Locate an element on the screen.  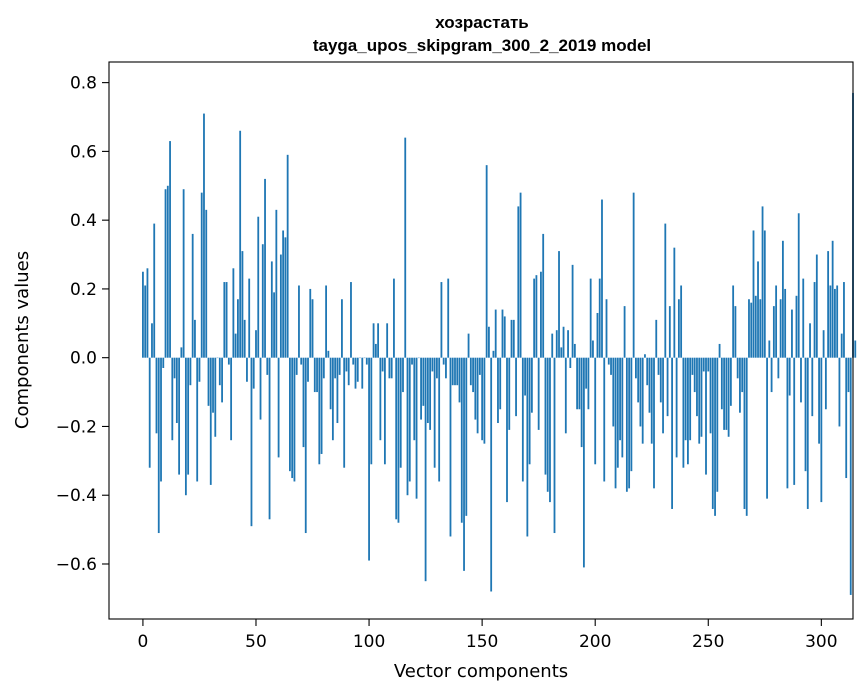
y-tick-label: −0.2 is located at coordinates (76, 427).